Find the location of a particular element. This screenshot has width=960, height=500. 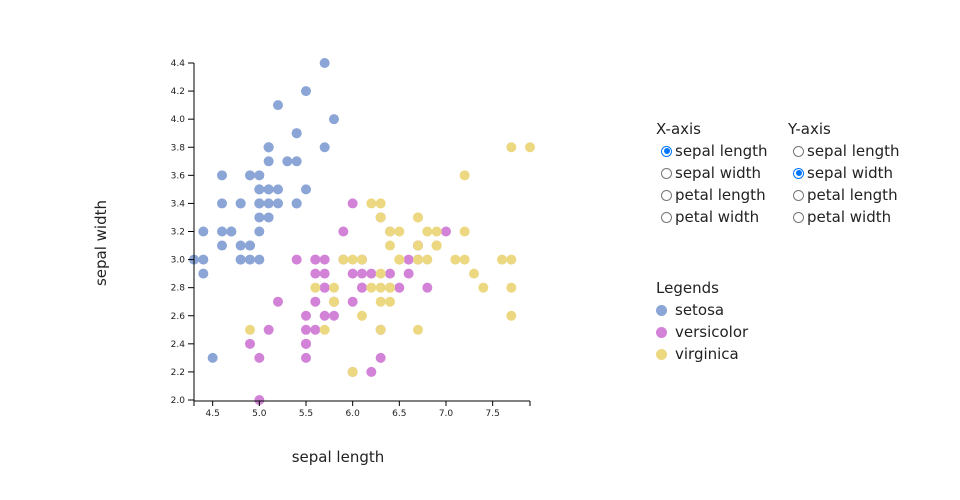

y-axis-option-petal-length: petal length is located at coordinates (844, 195).